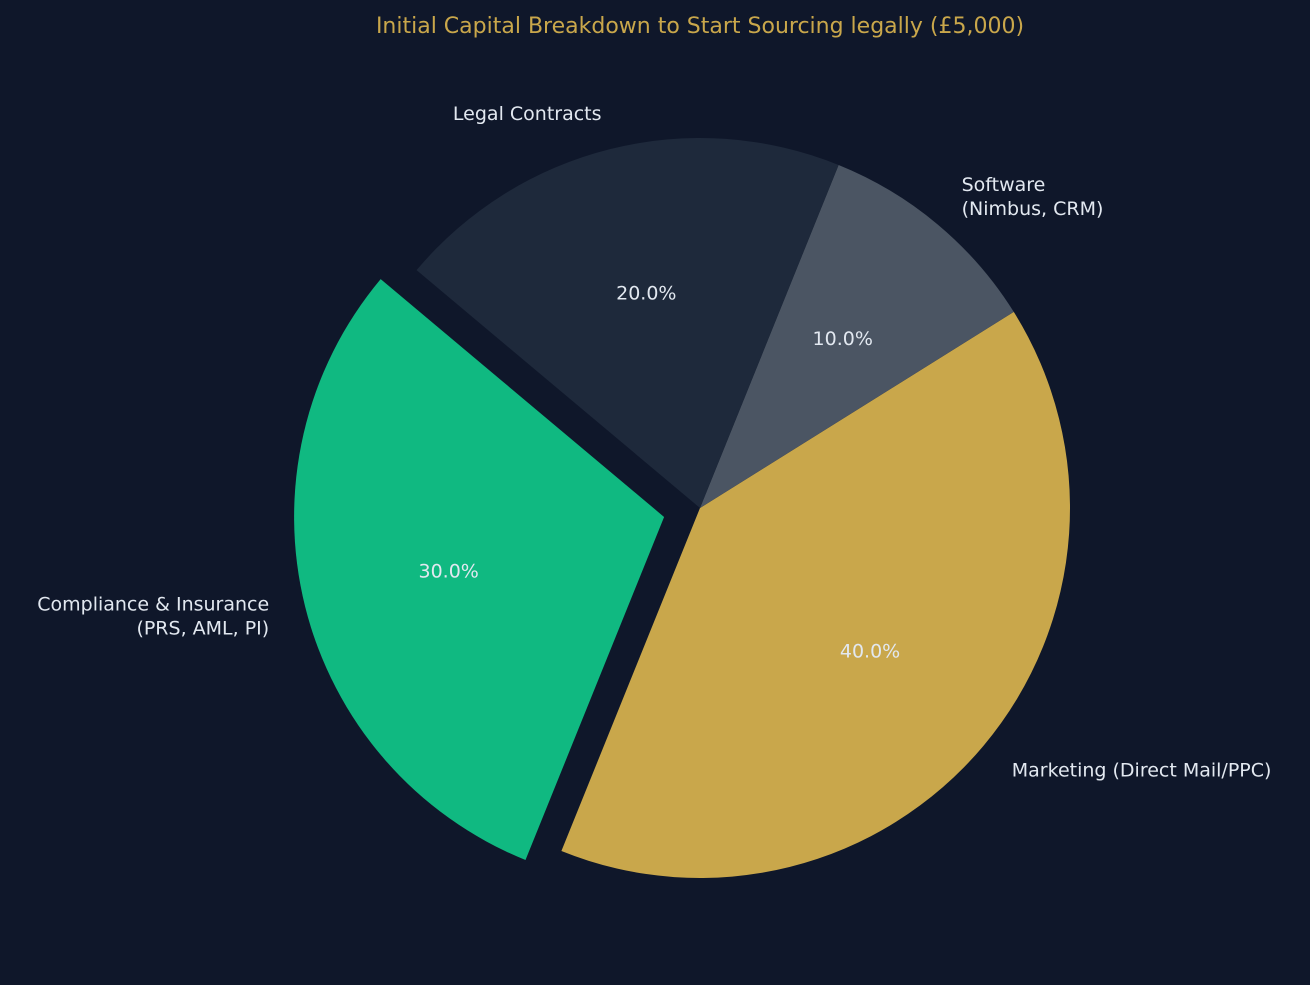 Image resolution: width=1310 pixels, height=985 pixels. I want to click on slice-category-label-line: (Nimbus, CRM), so click(1033, 209).